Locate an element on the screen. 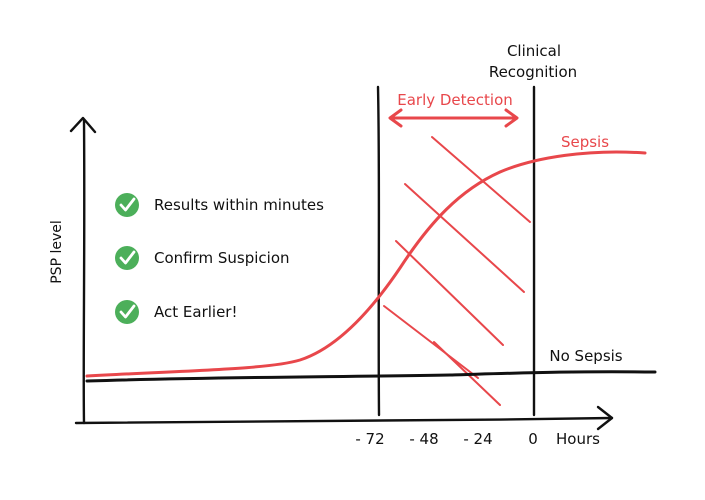 This screenshot has height=500, width=705. benefit-item: Results within minutes is located at coordinates (219, 205).